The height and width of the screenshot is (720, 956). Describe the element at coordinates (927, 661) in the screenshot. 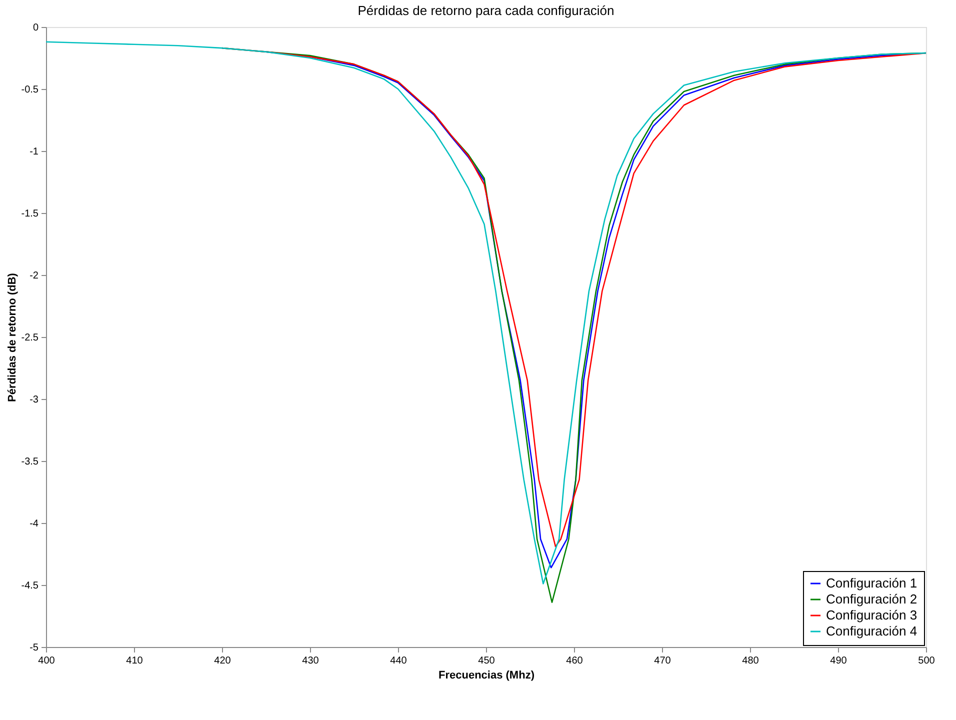

I see `x-tick-label: 500` at that location.